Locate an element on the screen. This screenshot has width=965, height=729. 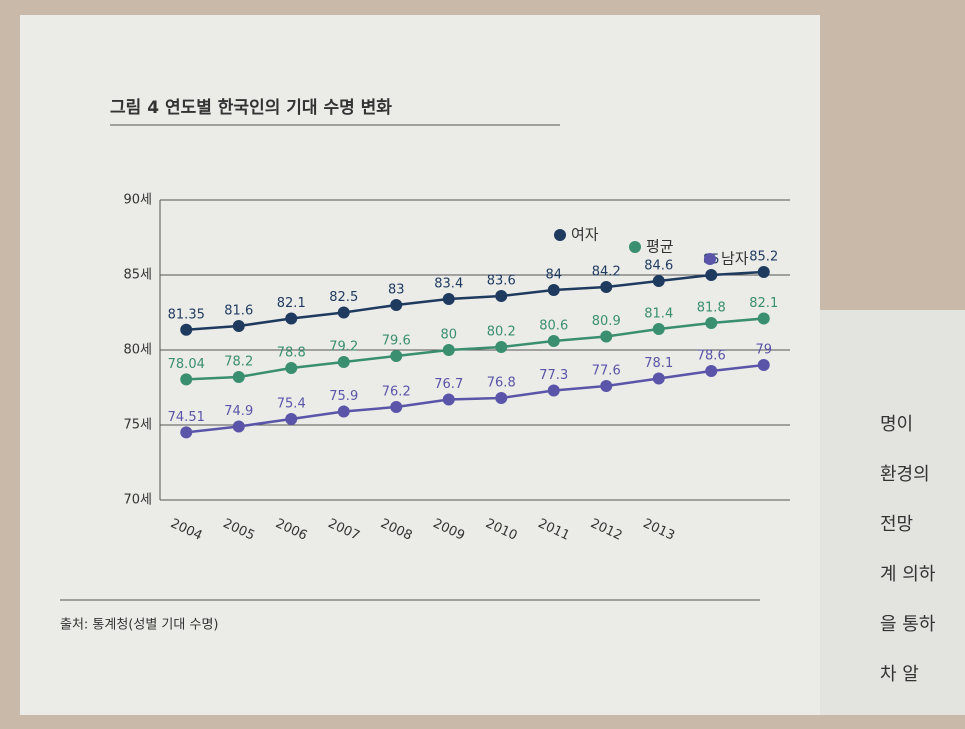
data-label: 81.4 is located at coordinates (658, 314).